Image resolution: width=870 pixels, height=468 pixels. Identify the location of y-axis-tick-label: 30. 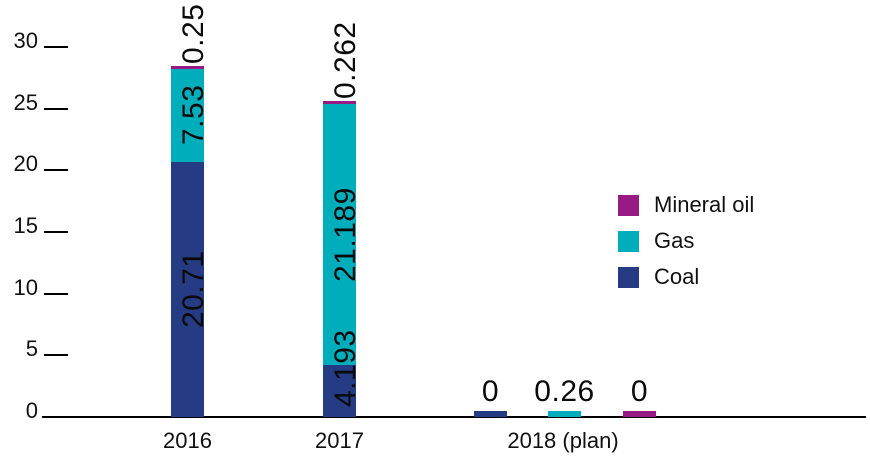
(25, 40).